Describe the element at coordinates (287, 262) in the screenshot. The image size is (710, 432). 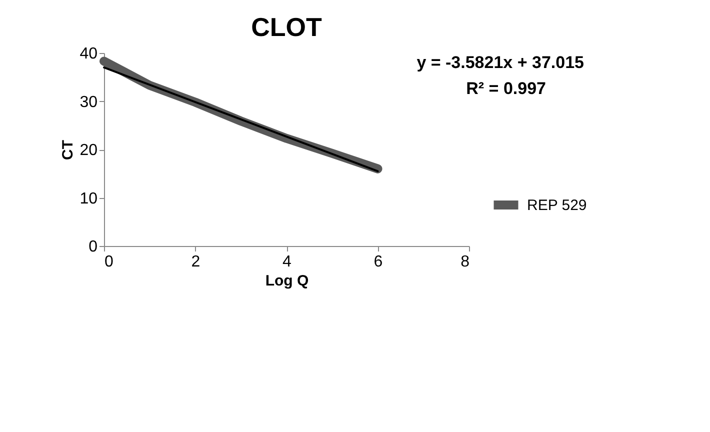
I see `x-tick-label: 4` at that location.